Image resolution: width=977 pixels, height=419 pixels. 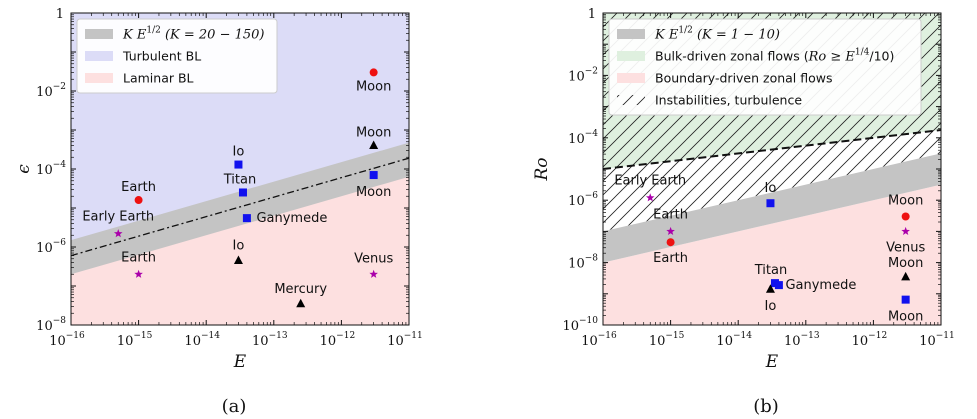 I want to click on legend-entry: K E1/2 (K = 20 − 150), so click(x=193, y=34).